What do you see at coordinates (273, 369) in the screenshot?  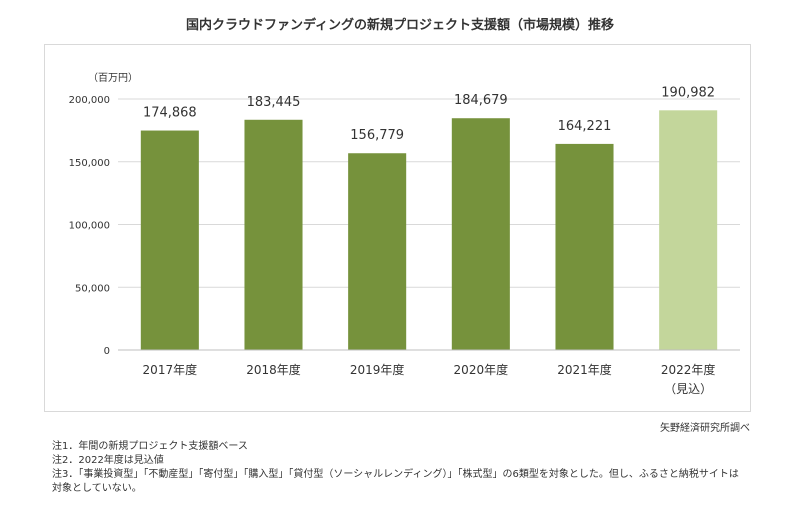 I see `x-tick-label: 2018年度` at bounding box center [273, 369].